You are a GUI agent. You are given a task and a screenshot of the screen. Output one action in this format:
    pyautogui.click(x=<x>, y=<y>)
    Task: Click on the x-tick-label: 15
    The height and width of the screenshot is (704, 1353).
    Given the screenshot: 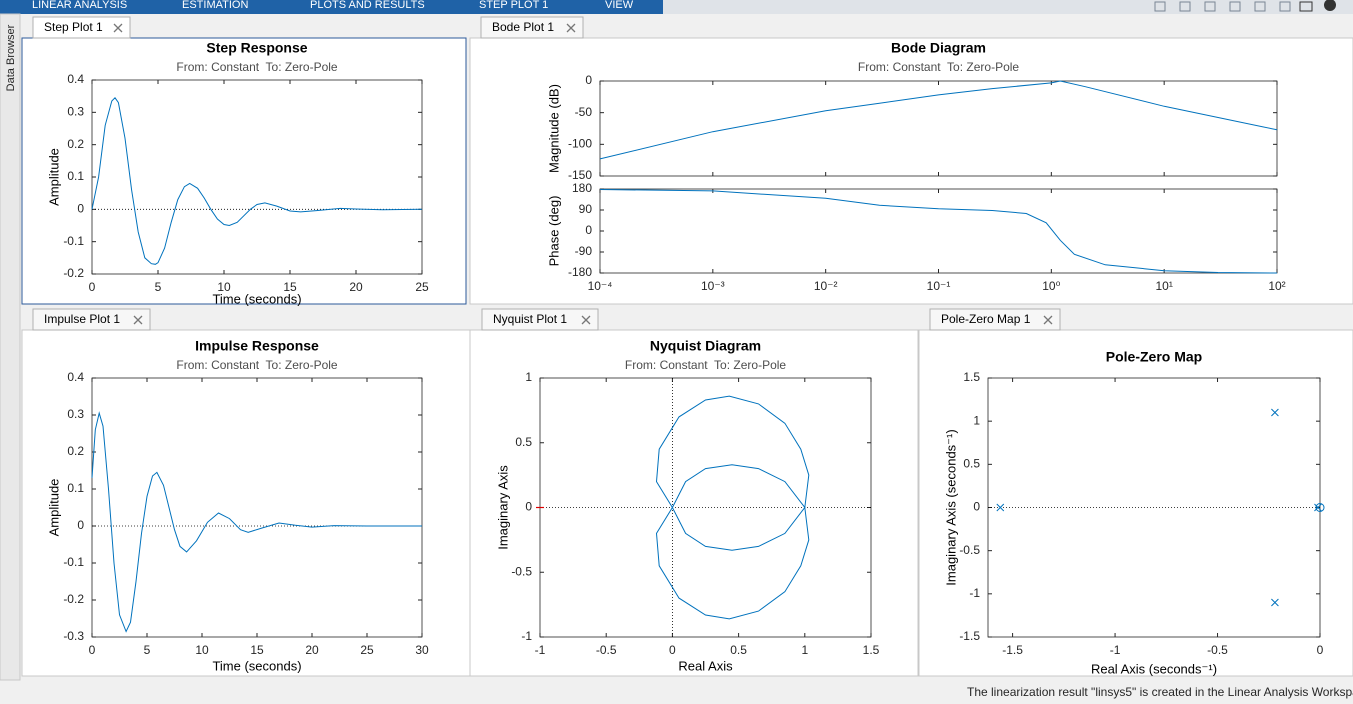 What is the action you would take?
    pyautogui.click(x=257, y=650)
    